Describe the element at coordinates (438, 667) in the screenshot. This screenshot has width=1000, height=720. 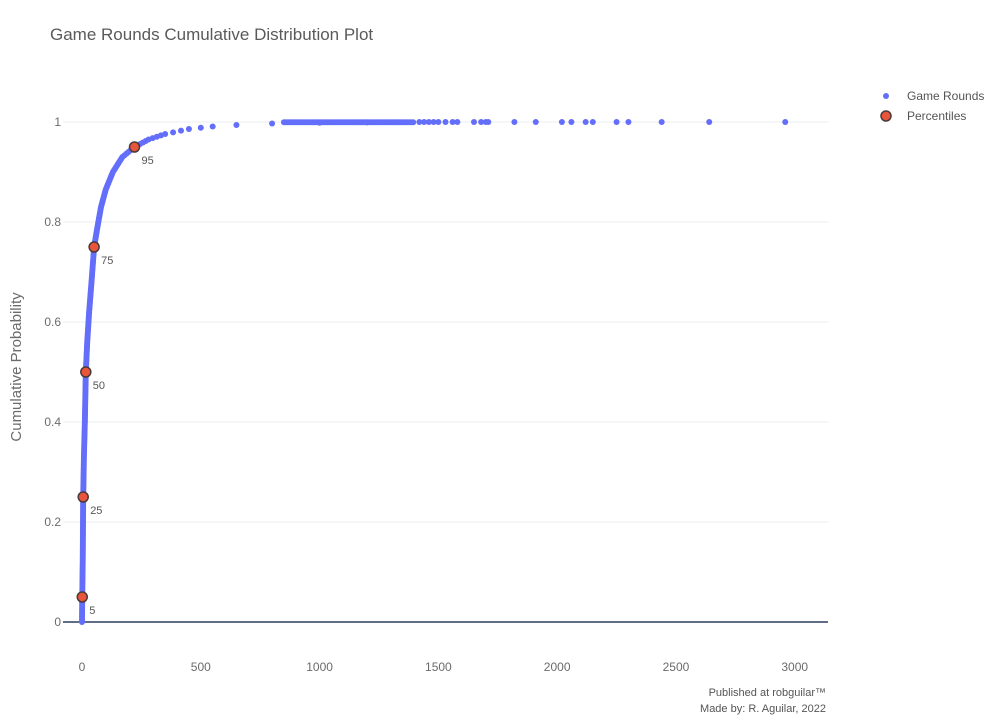
I see `x-tick-label: 1500` at that location.